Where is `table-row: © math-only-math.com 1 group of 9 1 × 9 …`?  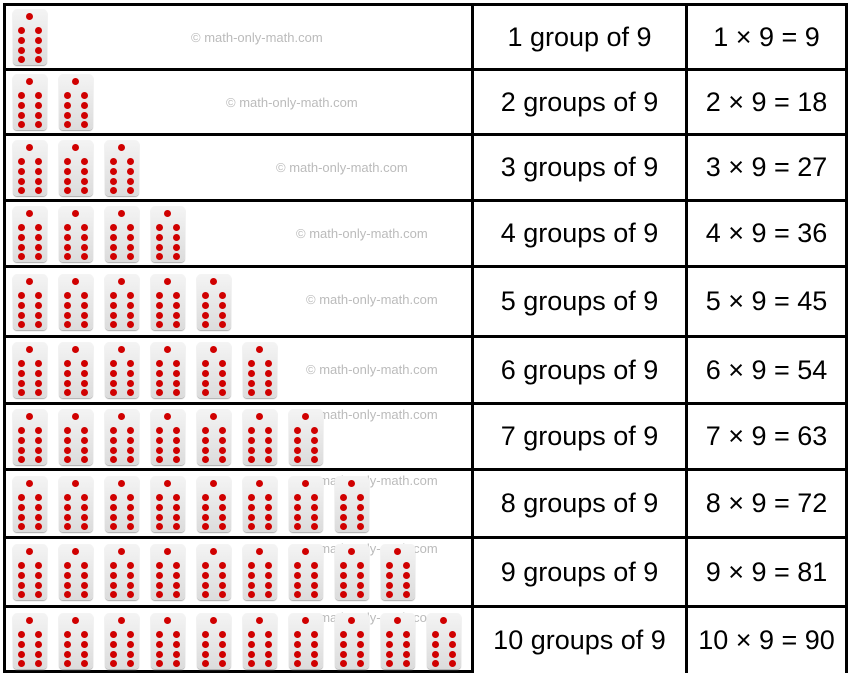 table-row: © math-only-math.com 1 group of 9 1 × 9 … is located at coordinates (425, 38).